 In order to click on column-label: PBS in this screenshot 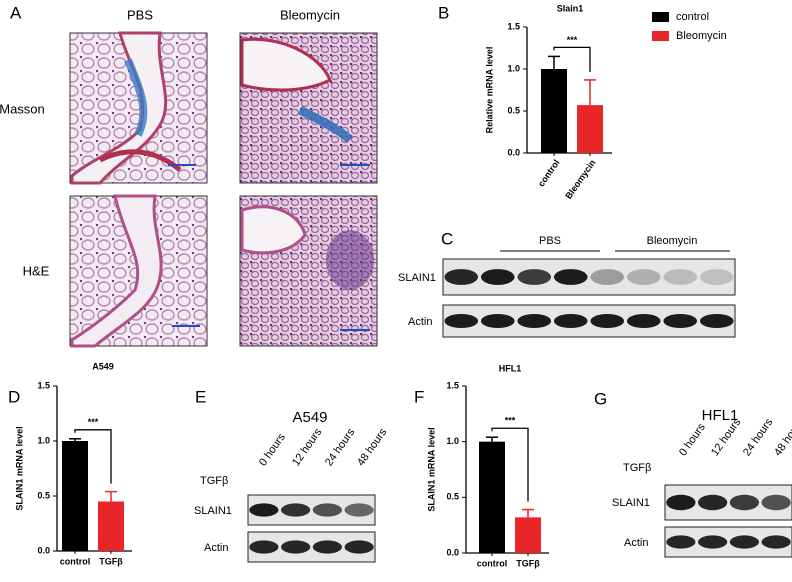, I will do `click(140, 14)`.